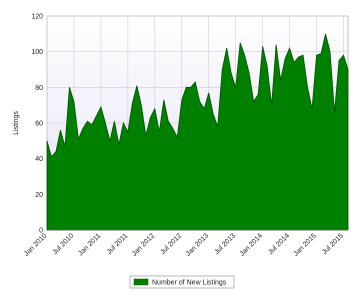  I want to click on x-tick-label: Jan 2010, so click(35, 244).